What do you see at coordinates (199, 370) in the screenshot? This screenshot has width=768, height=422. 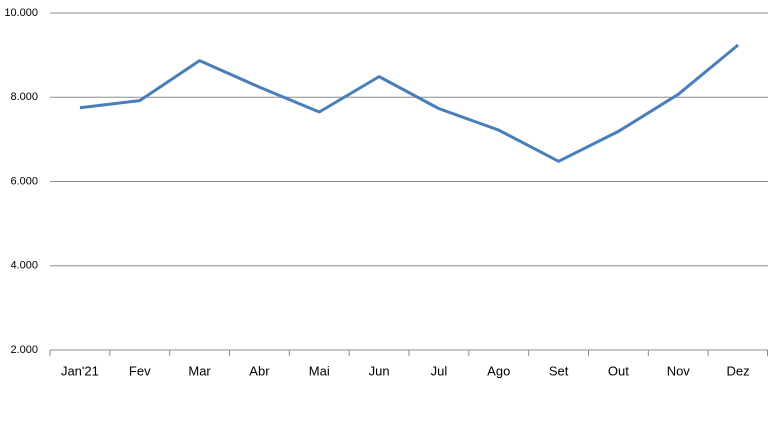 I see `x-tick-label: Mar` at bounding box center [199, 370].